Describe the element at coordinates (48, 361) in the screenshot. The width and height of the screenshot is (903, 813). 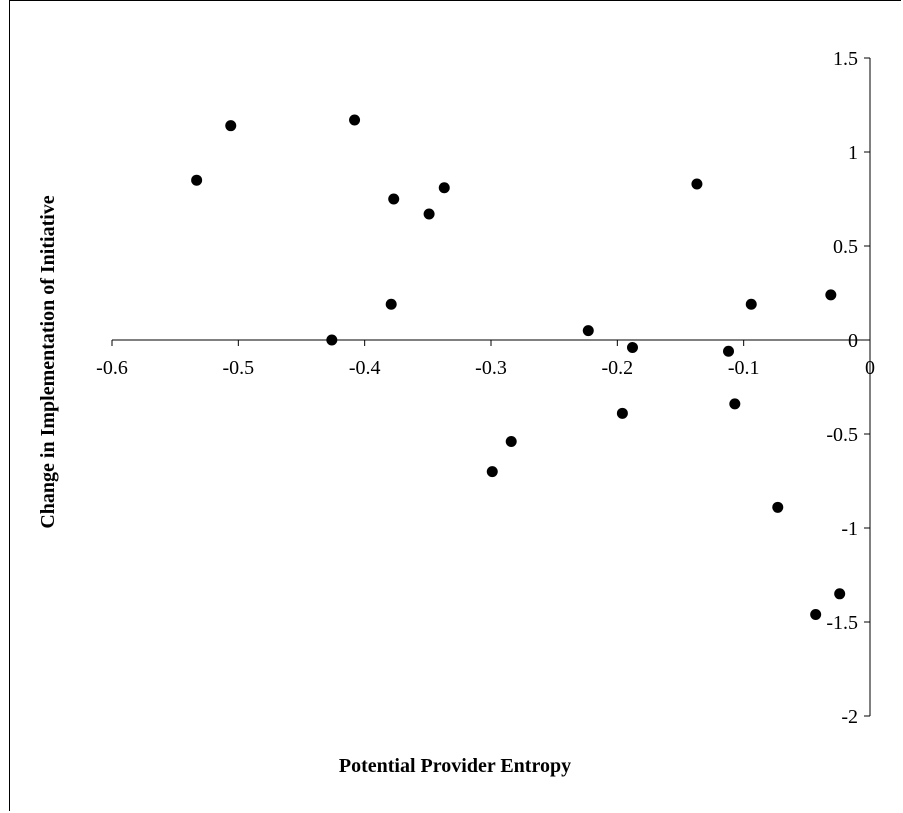
I see `y-axis-title: Change in Implementation of Initiative` at that location.